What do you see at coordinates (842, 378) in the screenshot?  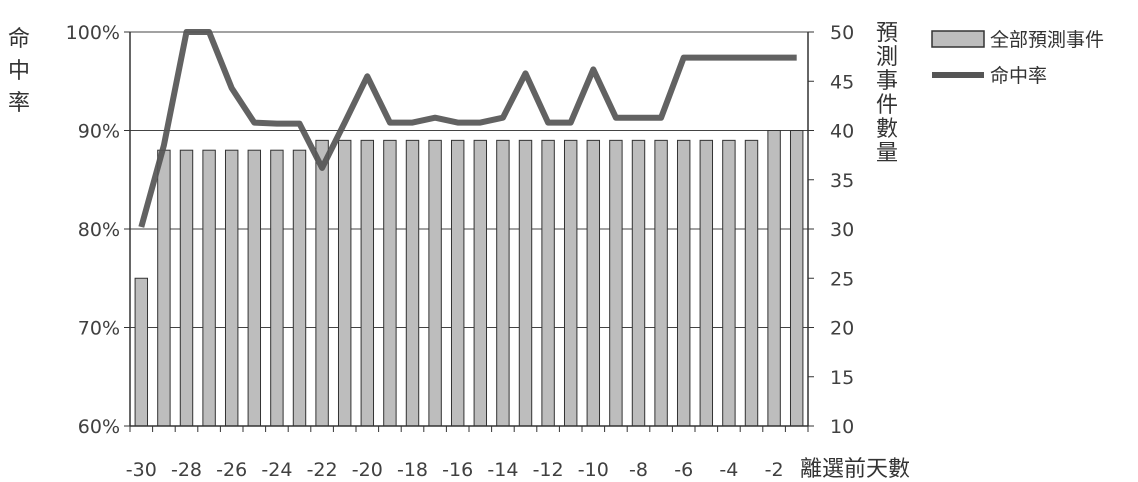 I see `right-tick-label: 15` at bounding box center [842, 378].